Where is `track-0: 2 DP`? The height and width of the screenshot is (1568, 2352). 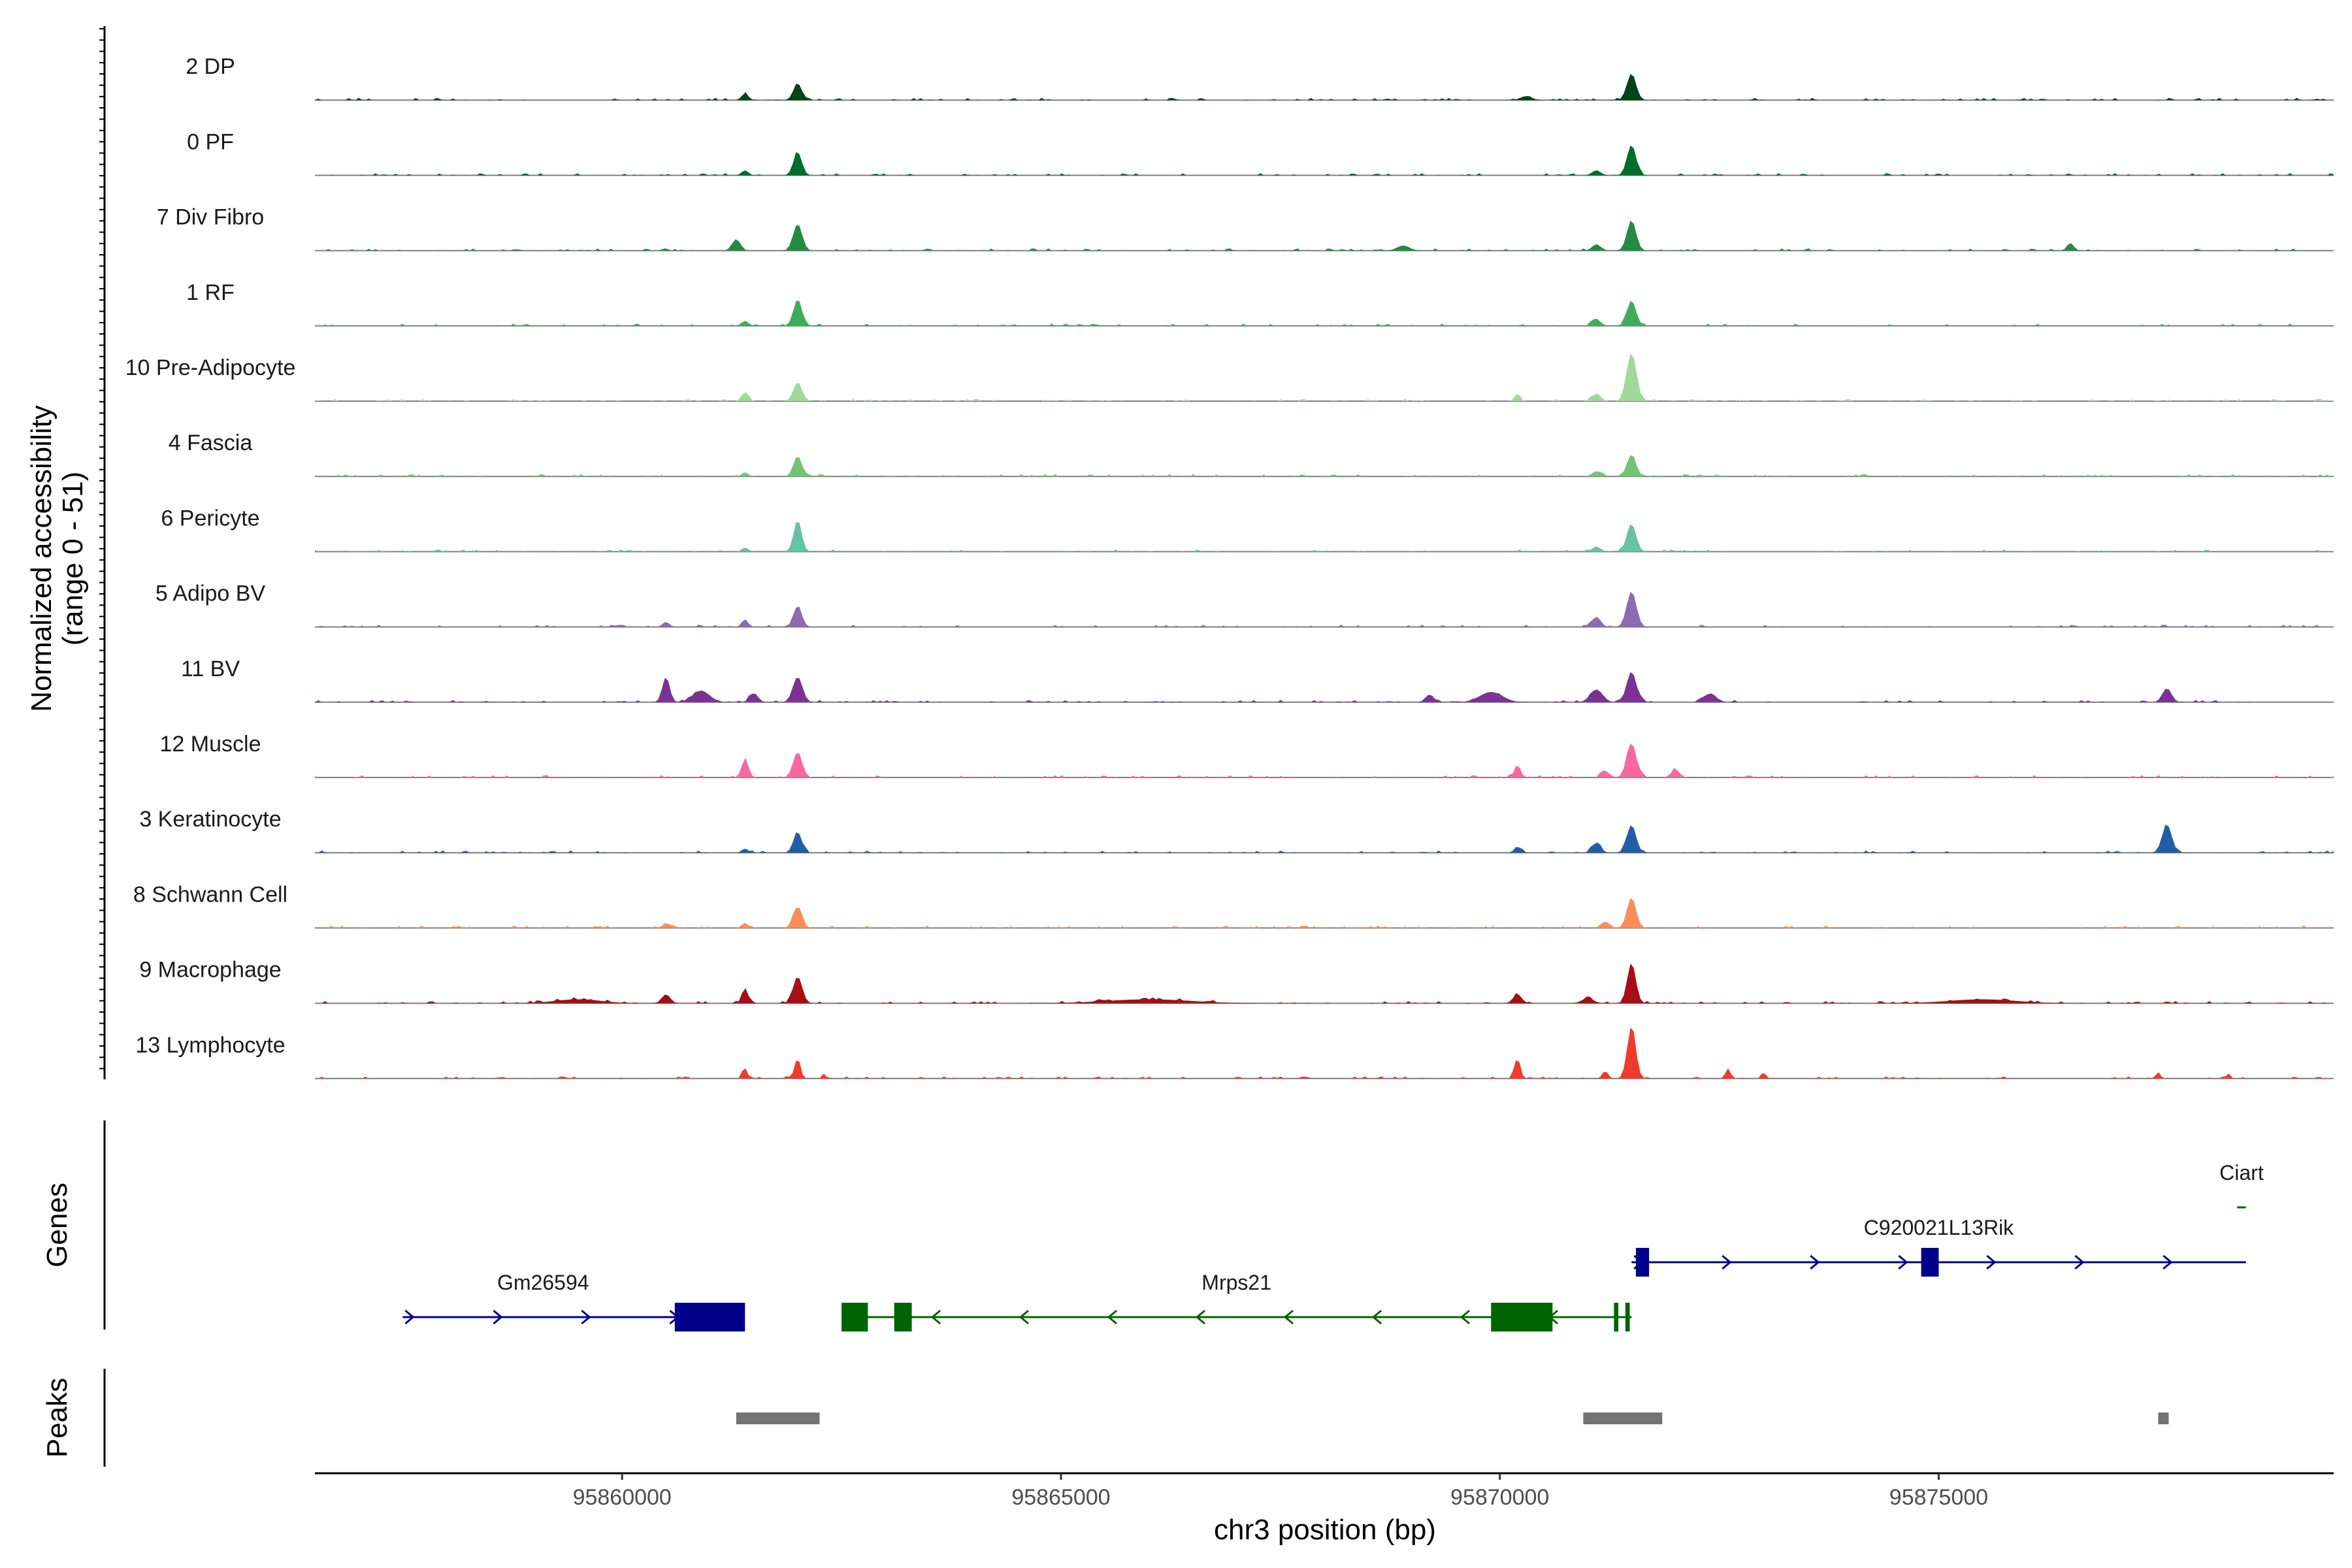 track-0: 2 DP is located at coordinates (1260, 77).